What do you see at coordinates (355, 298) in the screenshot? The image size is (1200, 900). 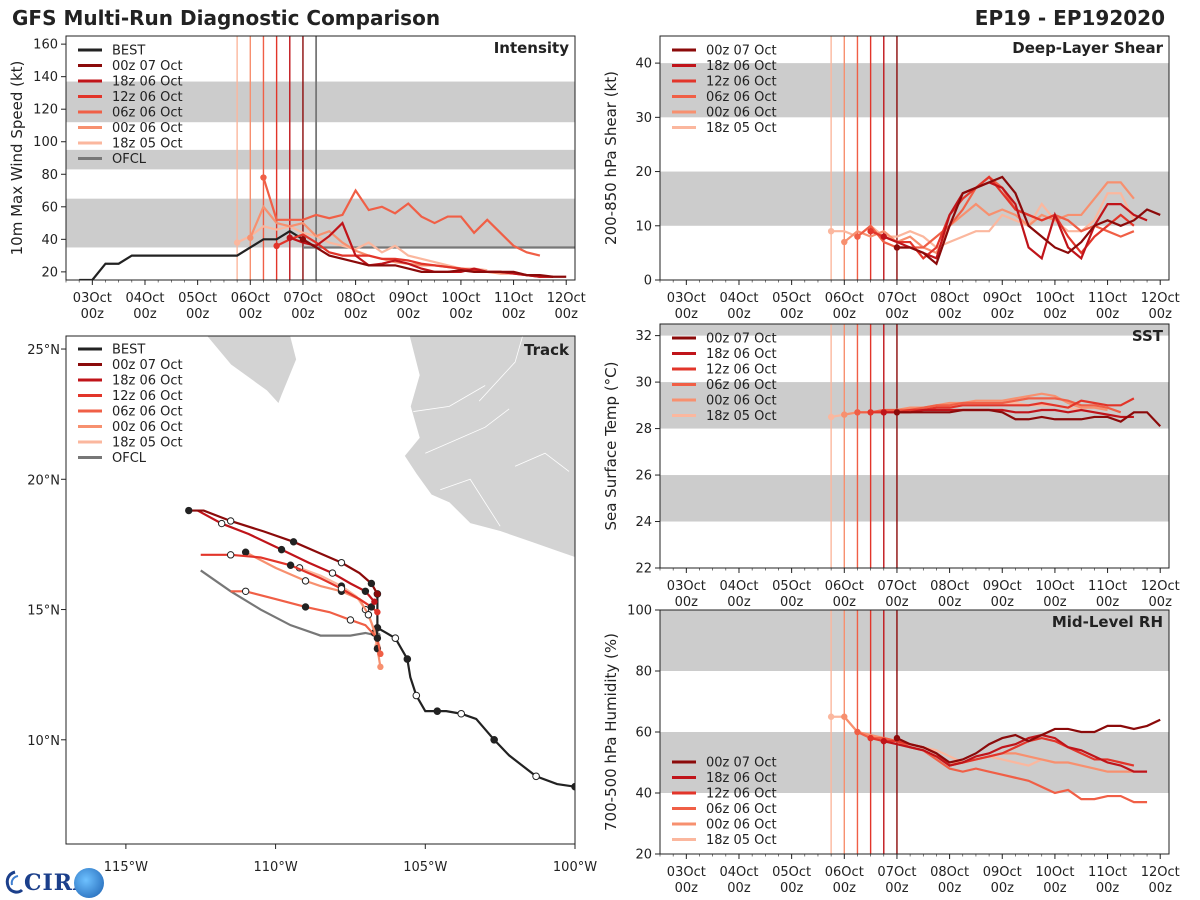 I see `intensity-xtick-label-5: 08Oct` at bounding box center [355, 298].